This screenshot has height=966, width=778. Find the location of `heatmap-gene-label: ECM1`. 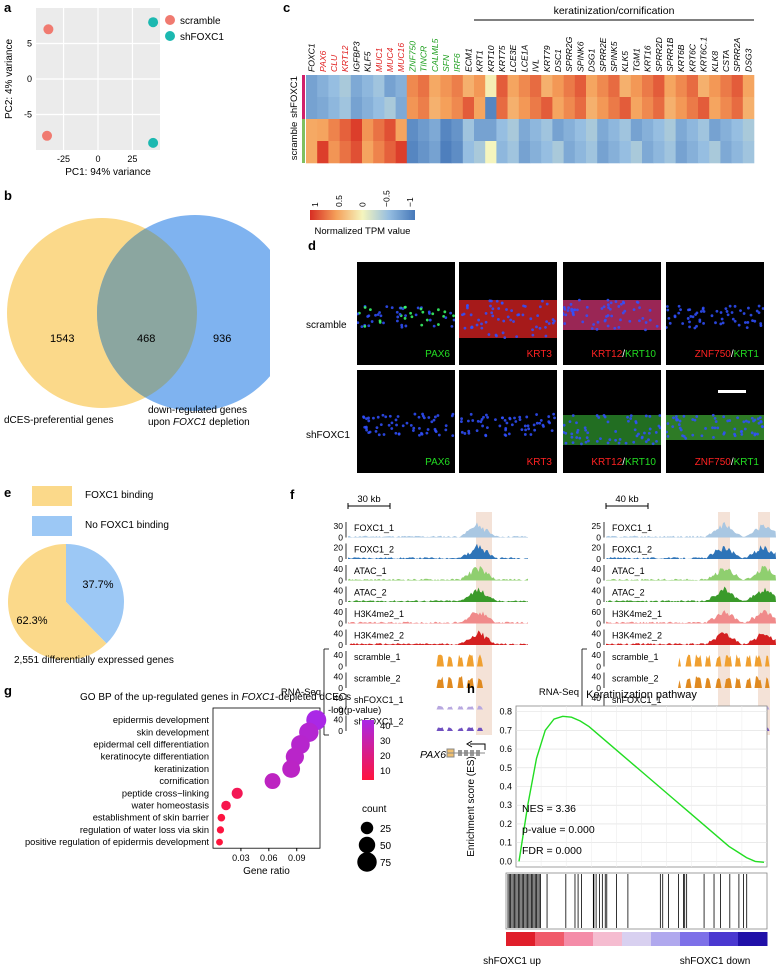

heatmap-gene-label: ECM1 is located at coordinates (468, 60).